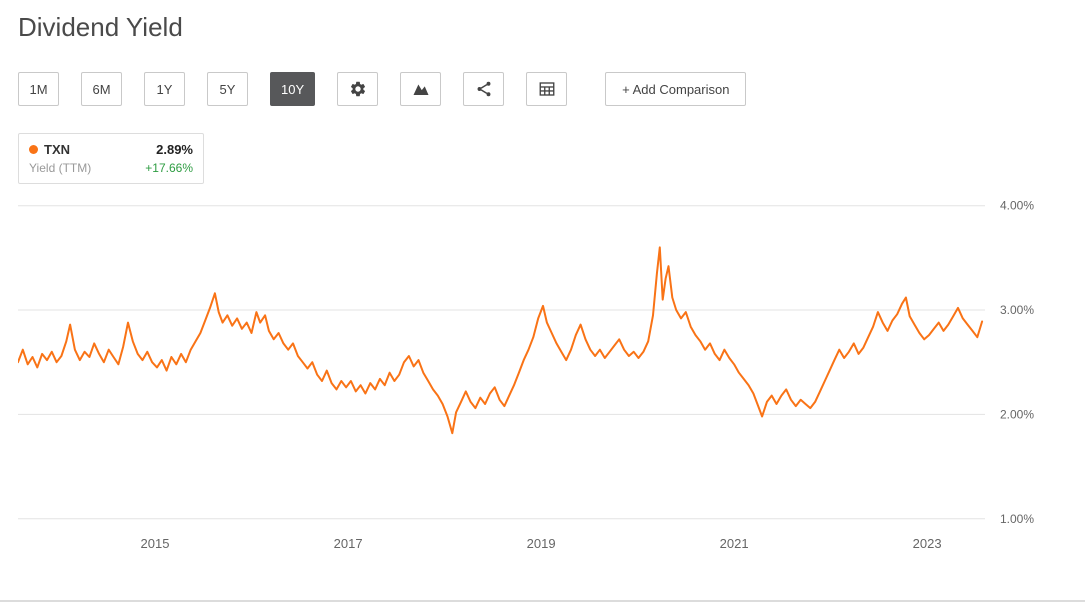 Image resolution: width=1085 pixels, height=602 pixels. Describe the element at coordinates (676, 89) in the screenshot. I see `add-comparison-button: + Add Comparison` at that location.